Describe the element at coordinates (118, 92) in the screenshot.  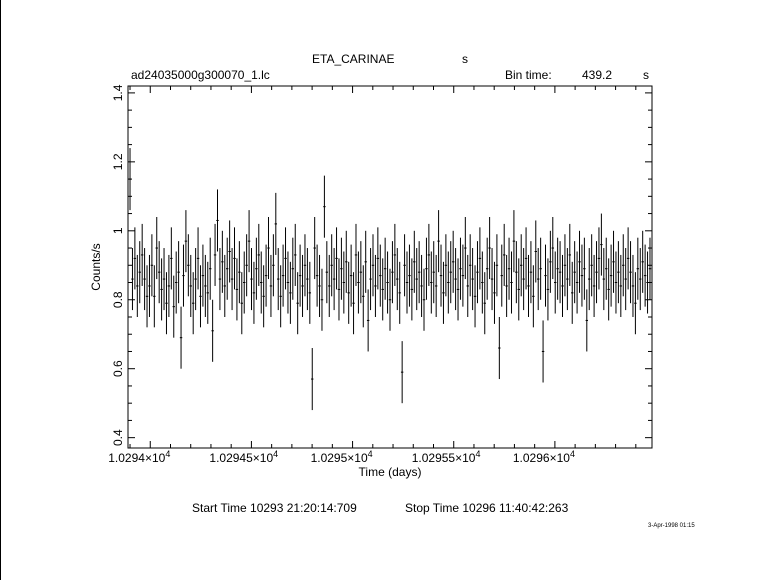
I see `y-tick-label: 1.4` at that location.